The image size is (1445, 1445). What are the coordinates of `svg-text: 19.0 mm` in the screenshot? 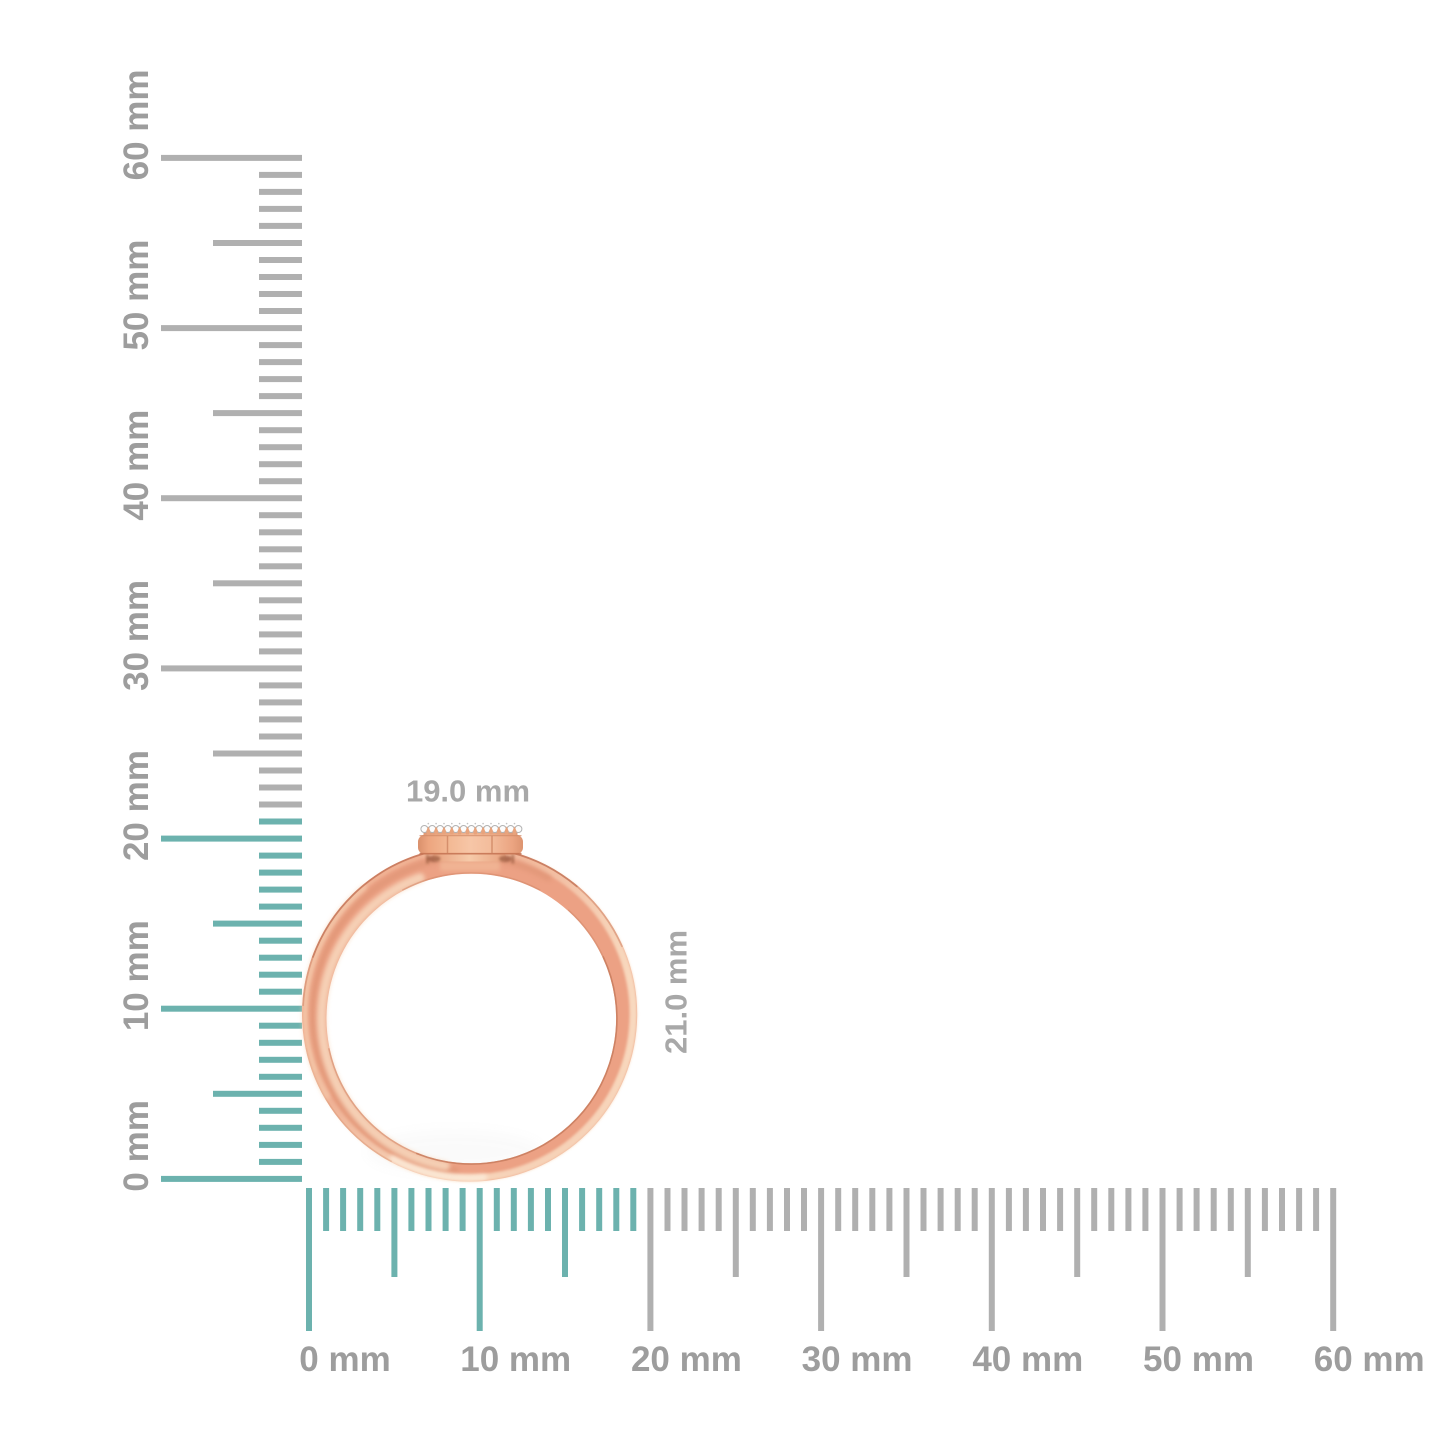 It's located at (468, 791).